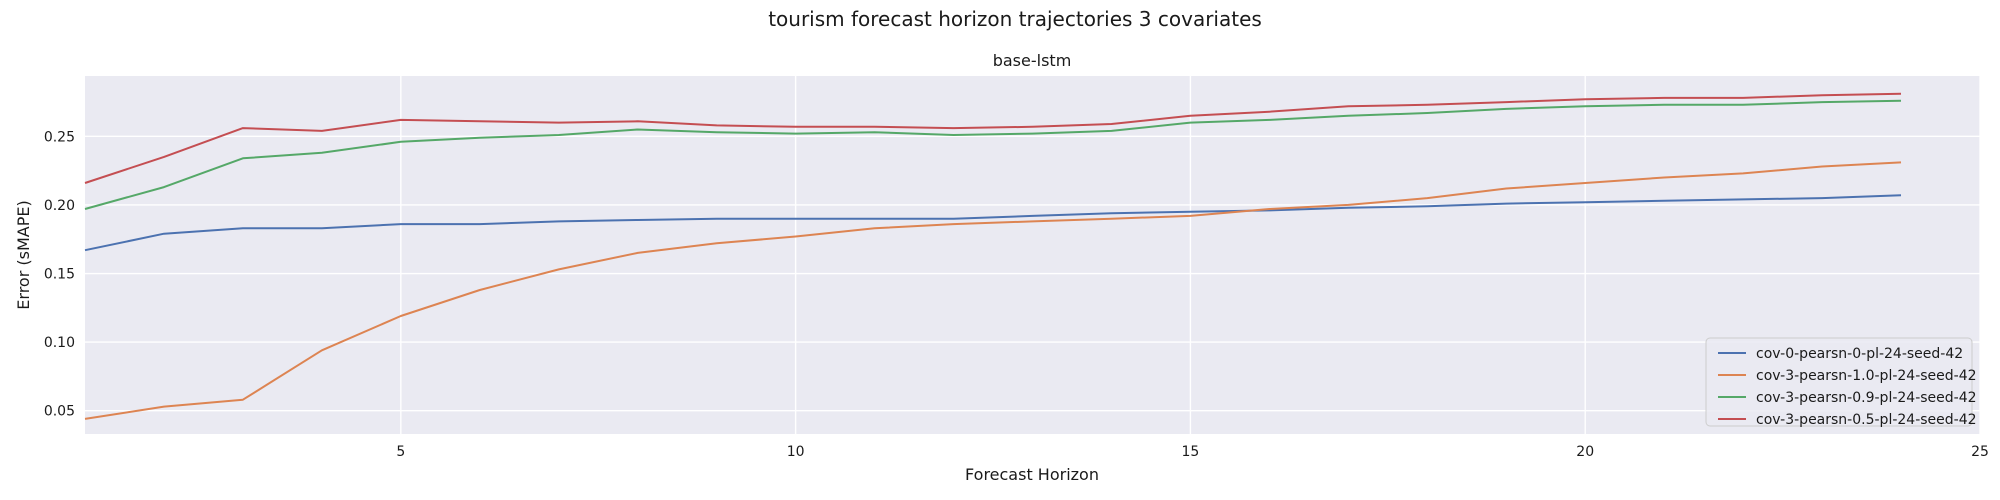 Image resolution: width=2000 pixels, height=500 pixels. I want to click on legend-label: cov-3-pearsn-1.0-pl-24-seed-42, so click(1866, 376).